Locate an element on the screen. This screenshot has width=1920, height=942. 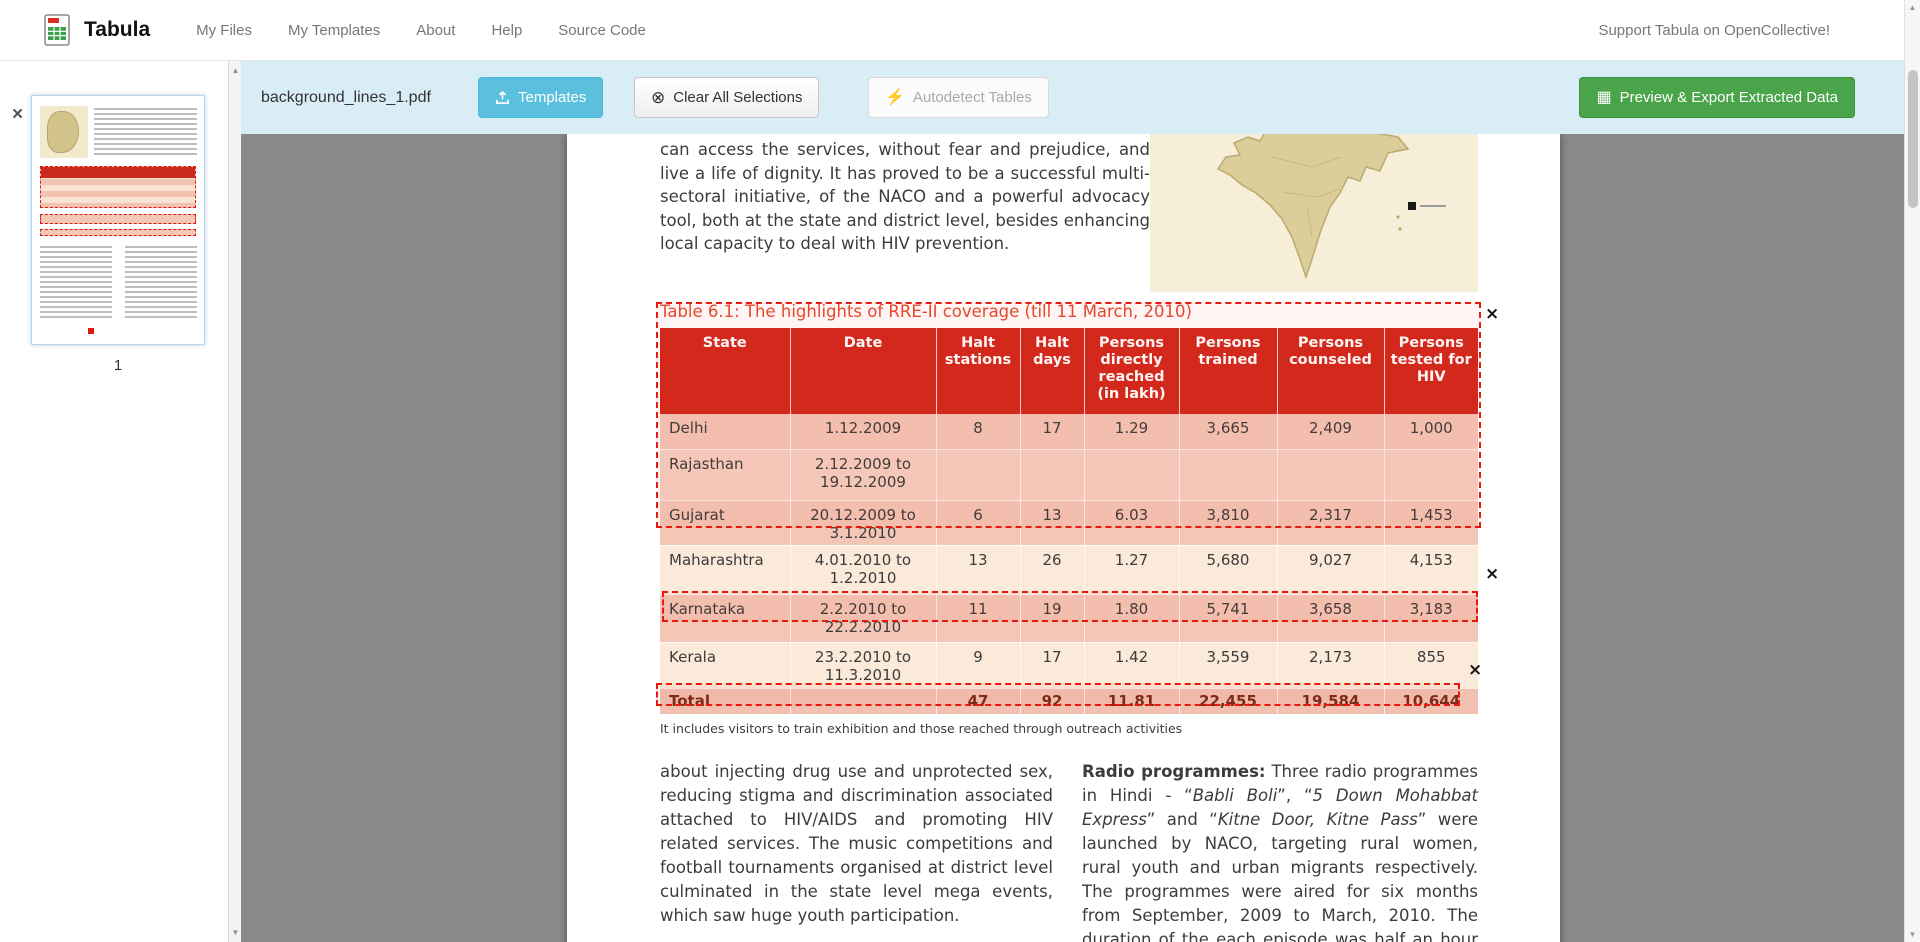
thumbnail-map is located at coordinates (64, 132).